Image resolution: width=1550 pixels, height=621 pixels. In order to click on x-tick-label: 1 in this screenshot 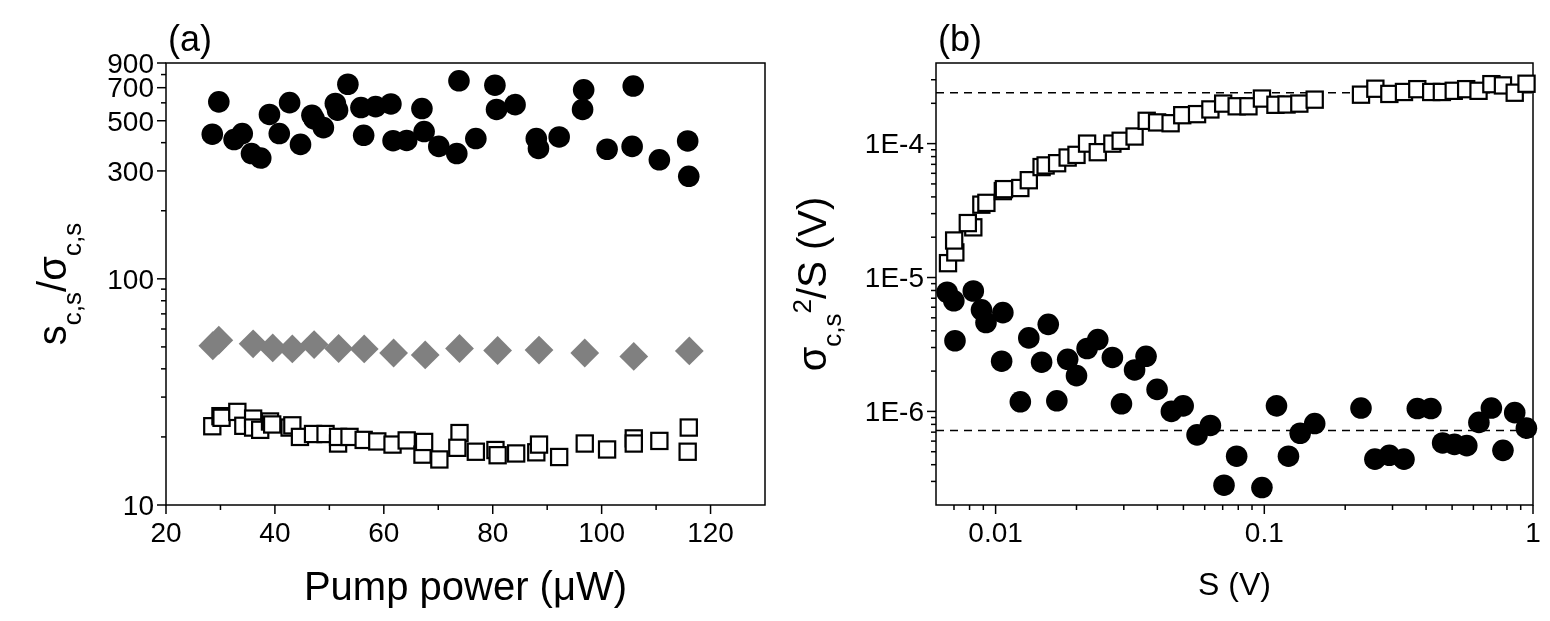, I will do `click(1533, 532)`.